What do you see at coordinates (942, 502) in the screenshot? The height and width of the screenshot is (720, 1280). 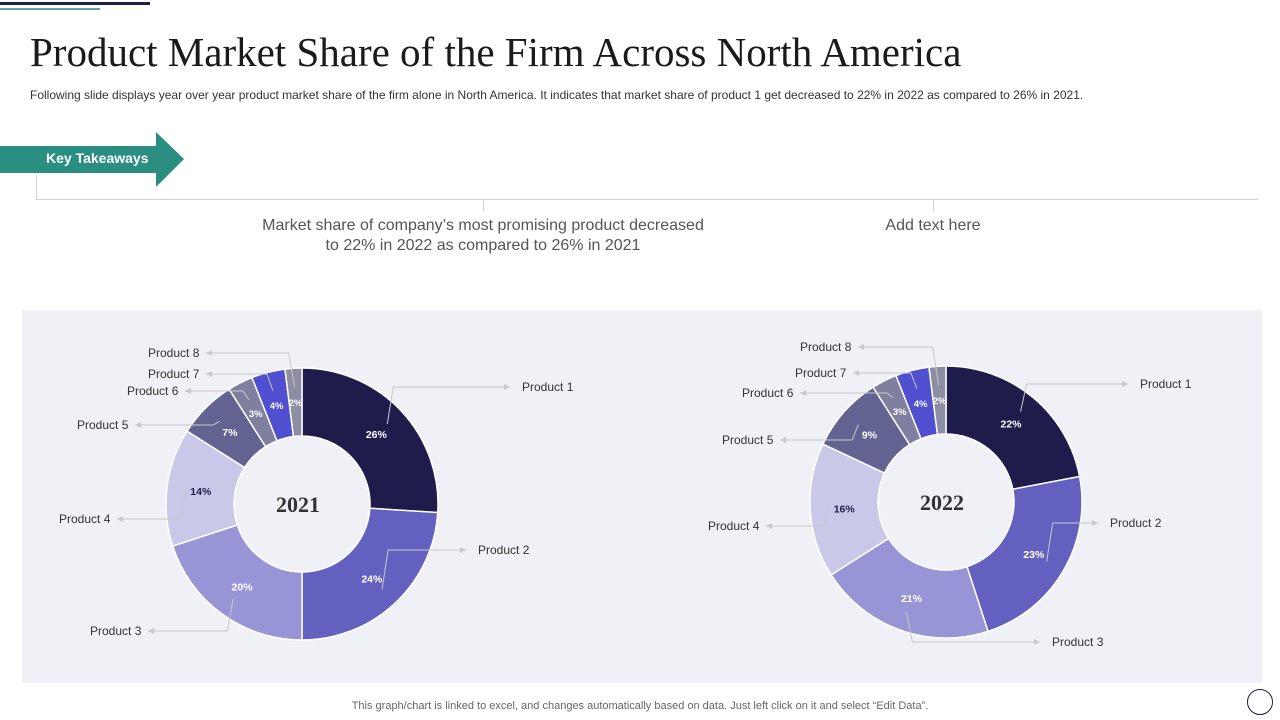 I see `chart-title: 2022` at bounding box center [942, 502].